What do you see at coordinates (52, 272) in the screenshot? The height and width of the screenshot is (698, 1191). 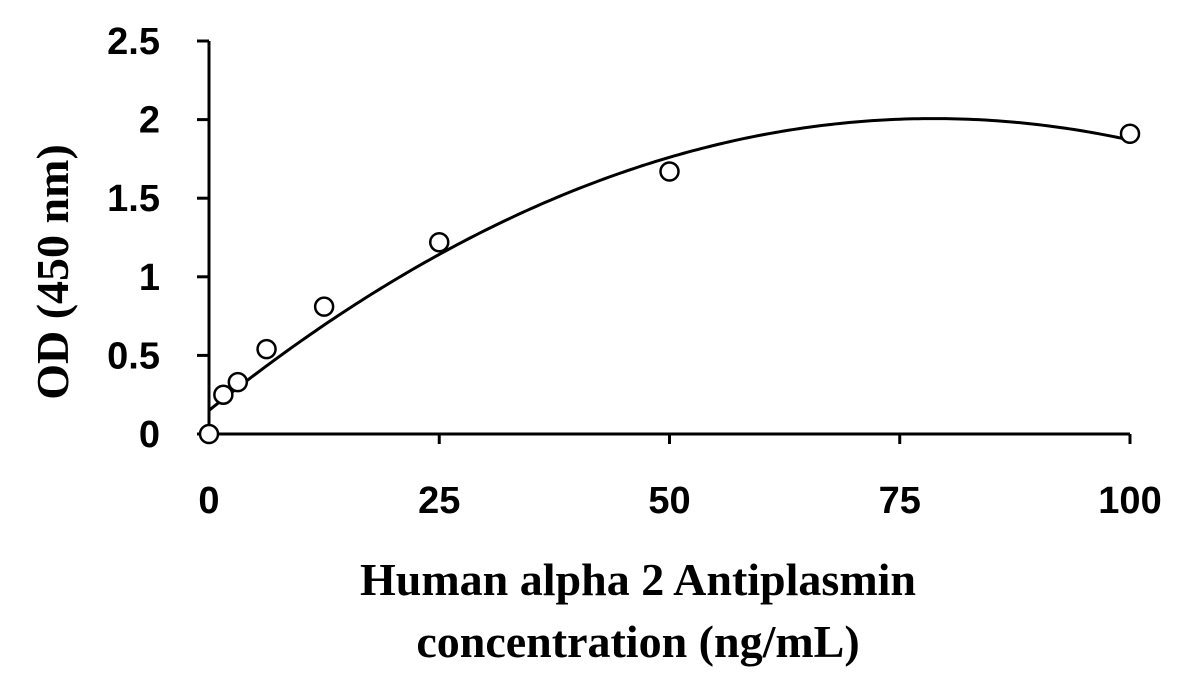 I see `y-axis-title: OD (450 nm)` at bounding box center [52, 272].